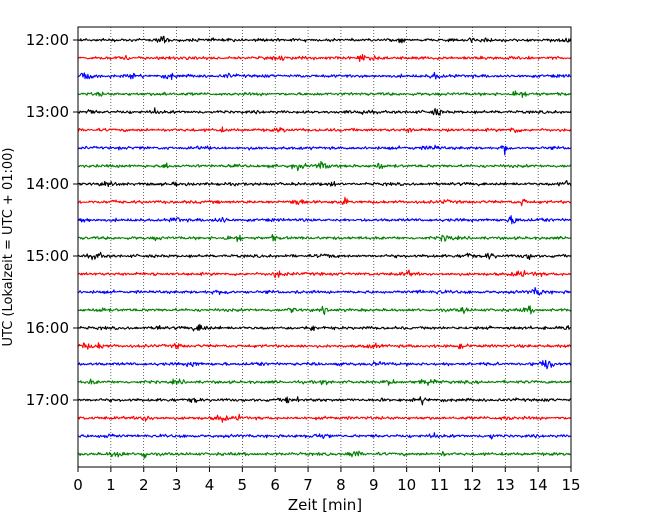  I want to click on x-tick-label: 15, so click(570, 485).